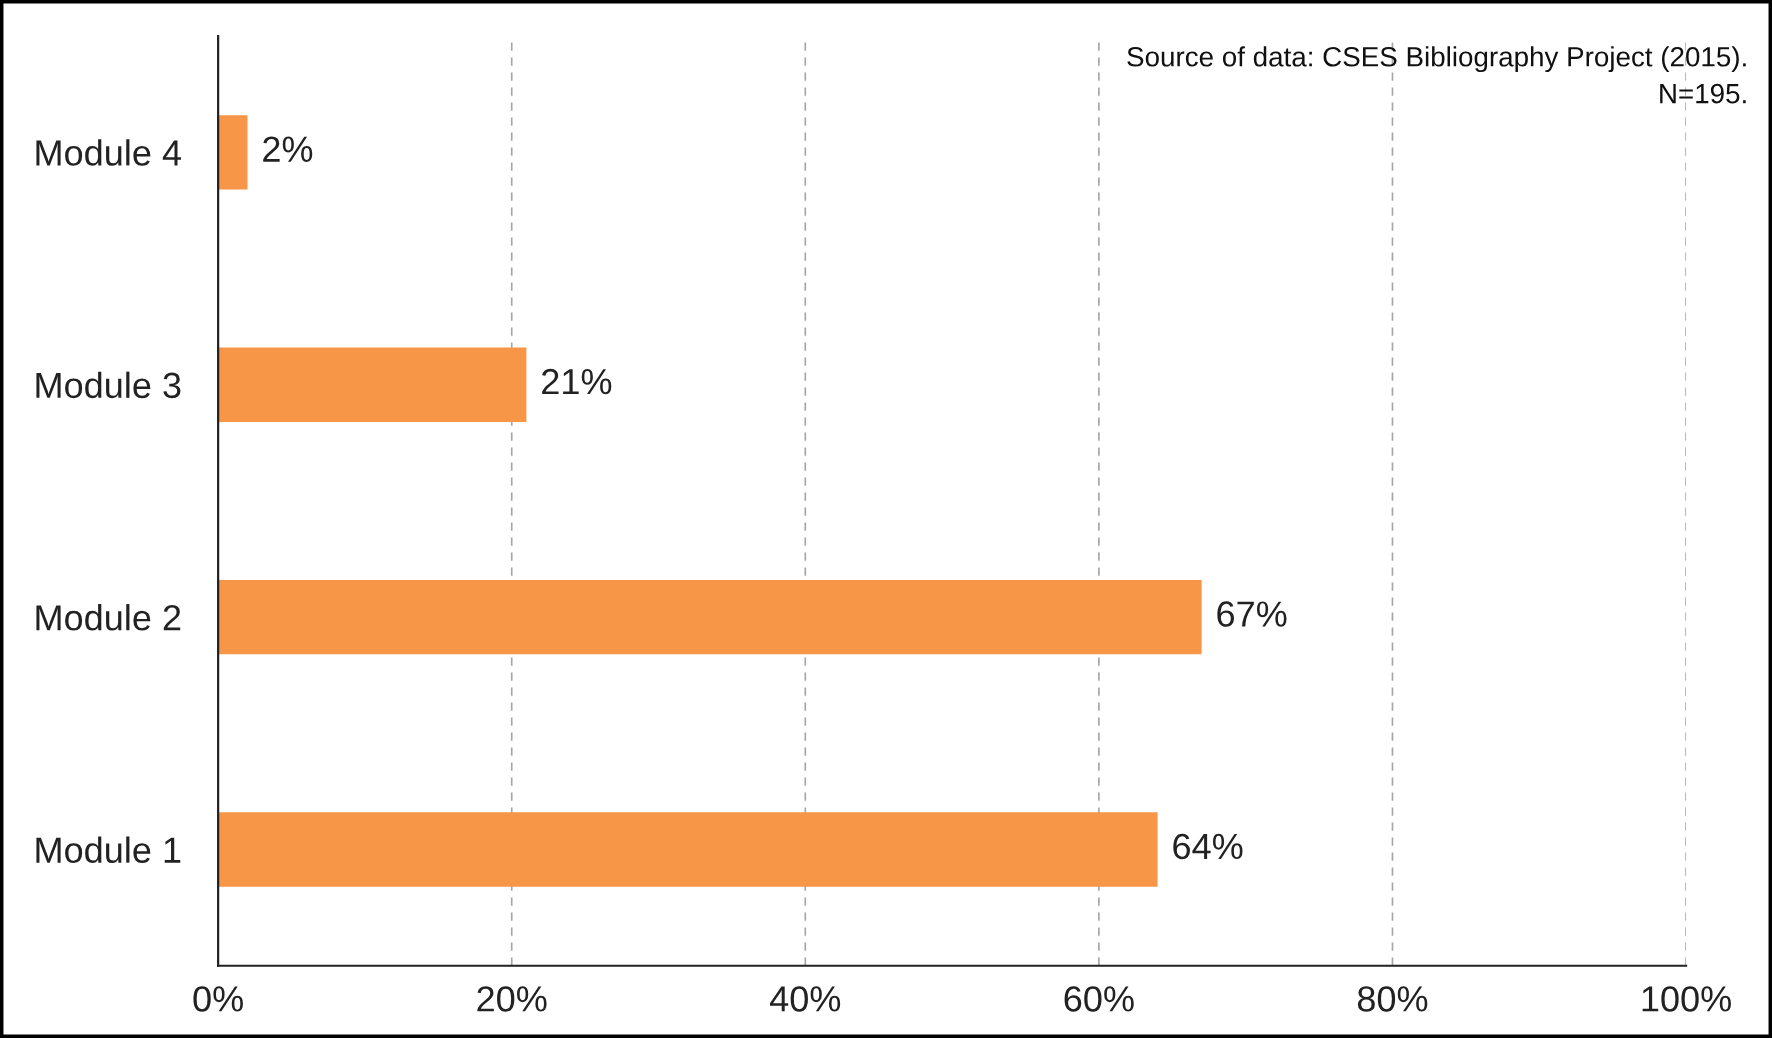  What do you see at coordinates (288, 149) in the screenshot?
I see `data-label: 2%` at bounding box center [288, 149].